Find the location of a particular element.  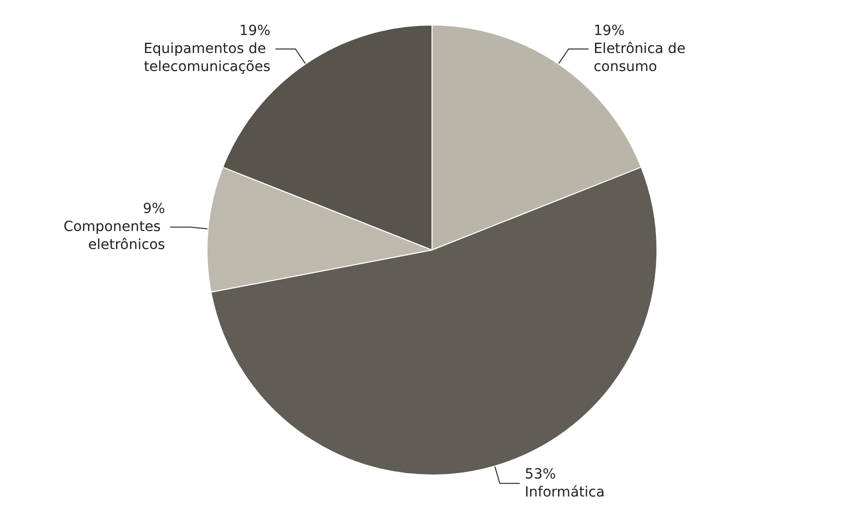

data-label: 53% is located at coordinates (540, 474).